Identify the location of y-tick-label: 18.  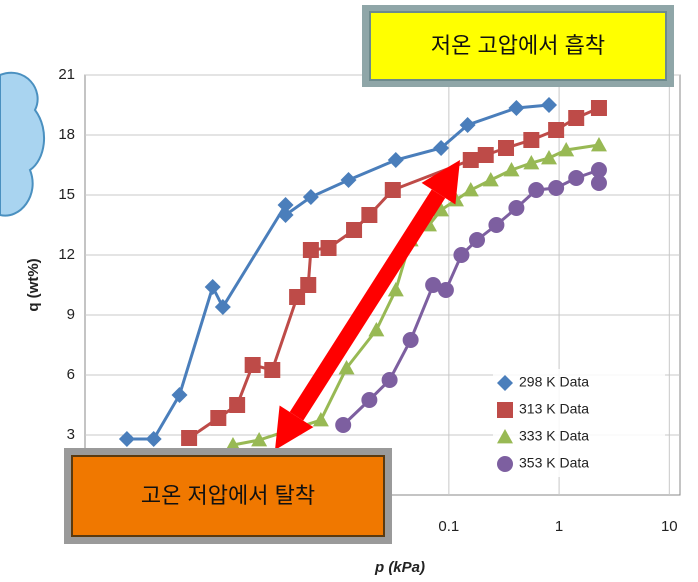
(66, 134).